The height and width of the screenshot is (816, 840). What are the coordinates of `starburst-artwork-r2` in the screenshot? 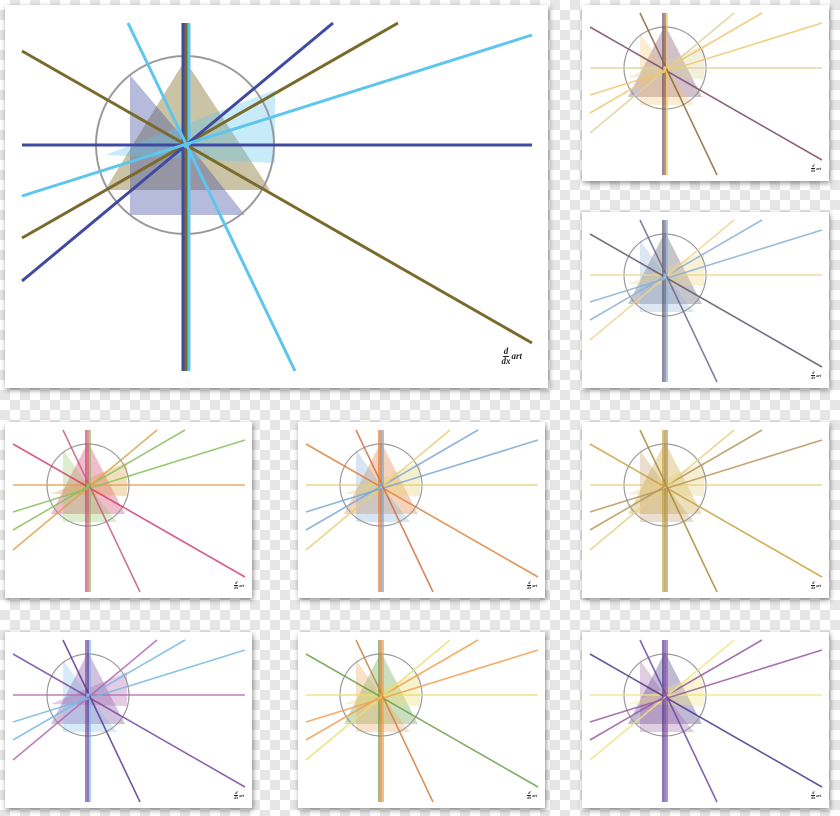 It's located at (706, 301).